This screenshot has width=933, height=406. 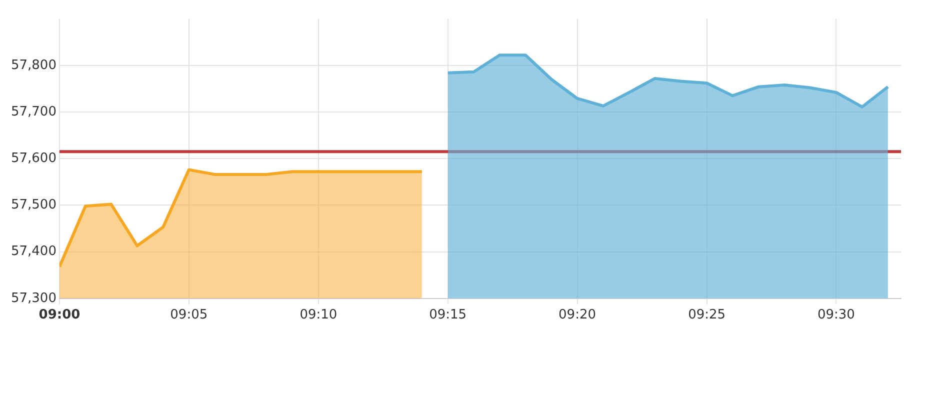 I want to click on y-tick-label: 57,700, so click(x=33, y=112).